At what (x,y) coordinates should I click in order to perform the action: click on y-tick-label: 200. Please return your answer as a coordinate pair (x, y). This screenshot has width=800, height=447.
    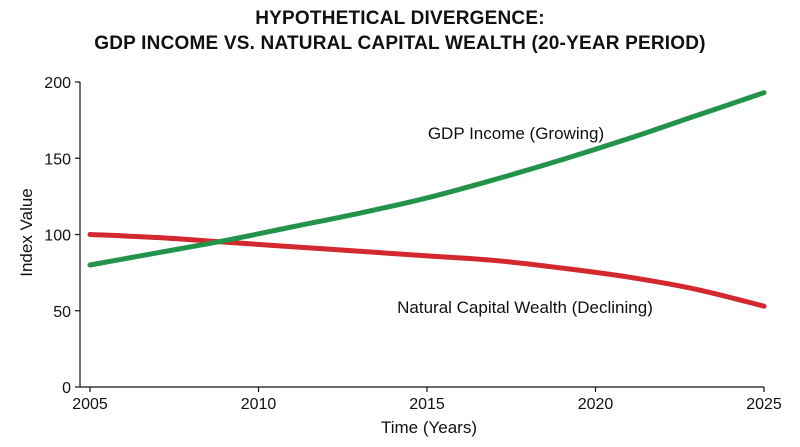
    Looking at the image, I should click on (57, 83).